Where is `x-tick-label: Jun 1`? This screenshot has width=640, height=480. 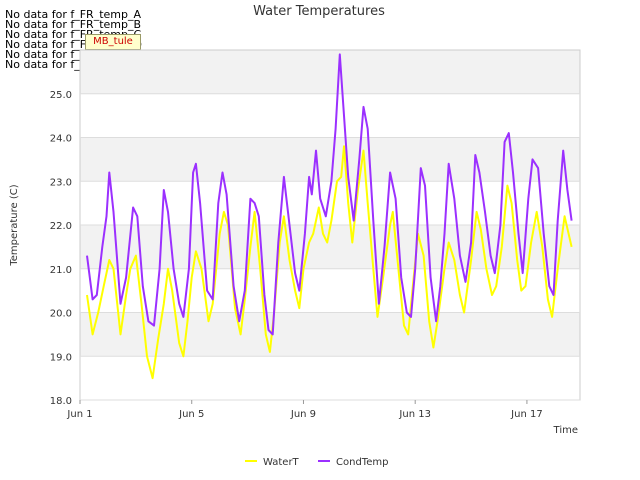 x-tick-label: Jun 1 is located at coordinates (79, 414).